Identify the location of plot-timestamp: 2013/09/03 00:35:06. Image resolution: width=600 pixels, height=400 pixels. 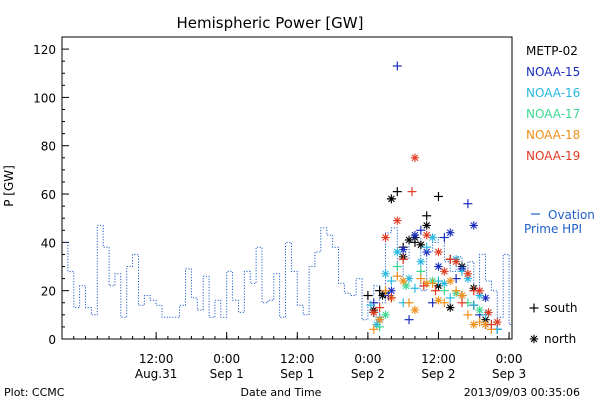
(522, 392).